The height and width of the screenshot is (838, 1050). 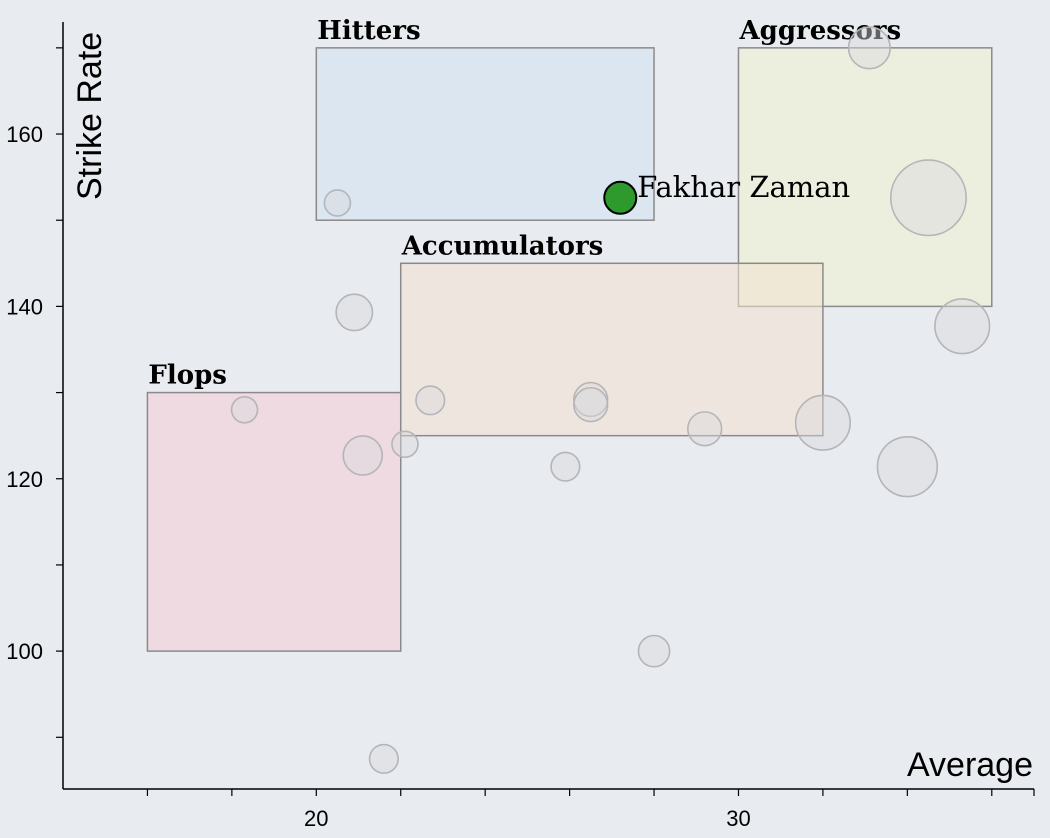 I want to click on zone-label: Hitters, so click(x=368, y=31).